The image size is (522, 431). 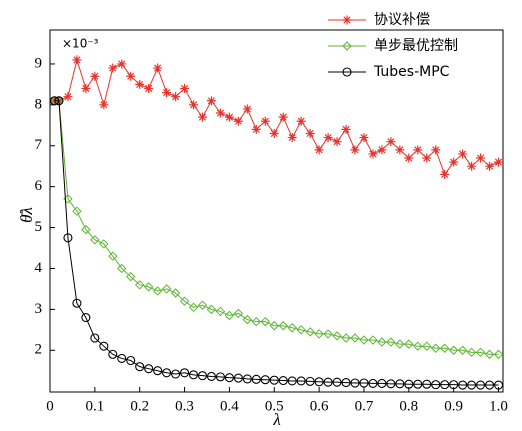 What do you see at coordinates (402, 20) in the screenshot?
I see `legend-label: 协议补偿` at bounding box center [402, 20].